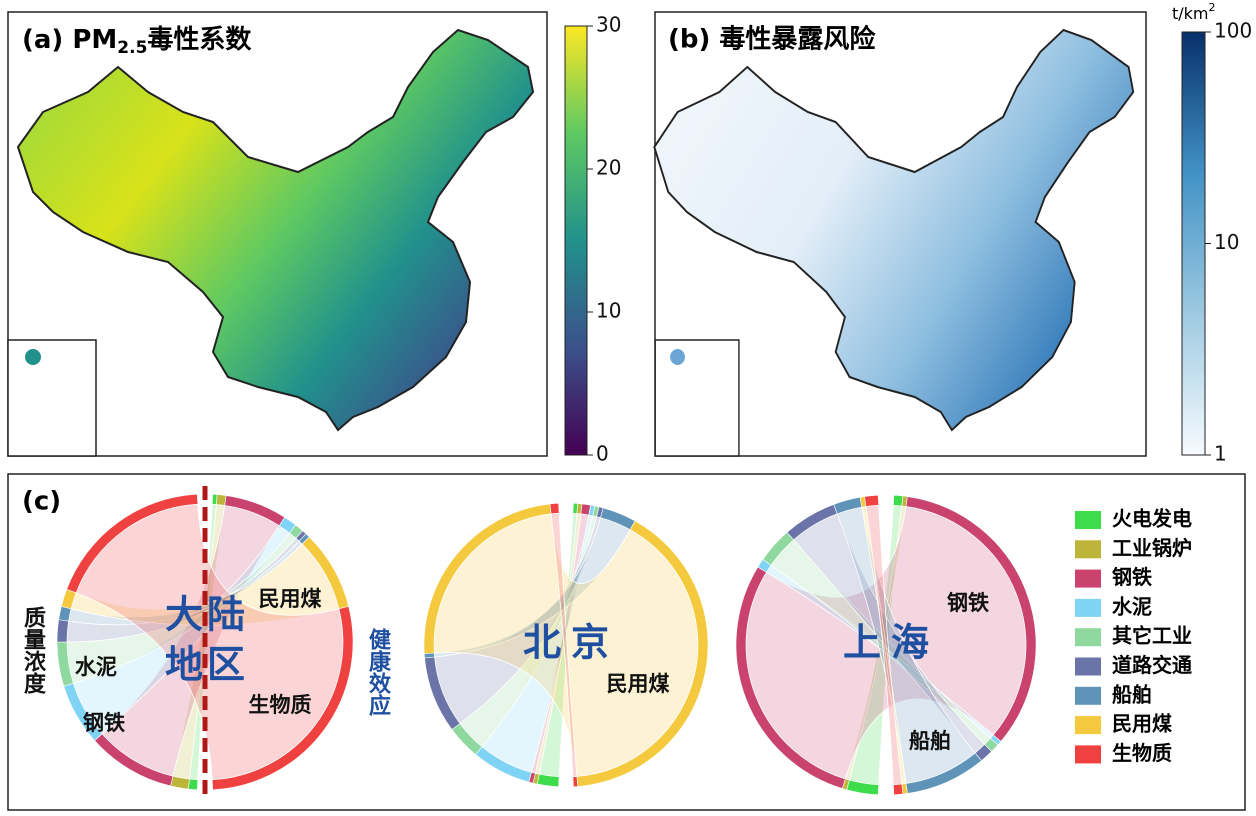  What do you see at coordinates (1142, 753) in the screenshot?
I see `legend-label: 生物质` at bounding box center [1142, 753].